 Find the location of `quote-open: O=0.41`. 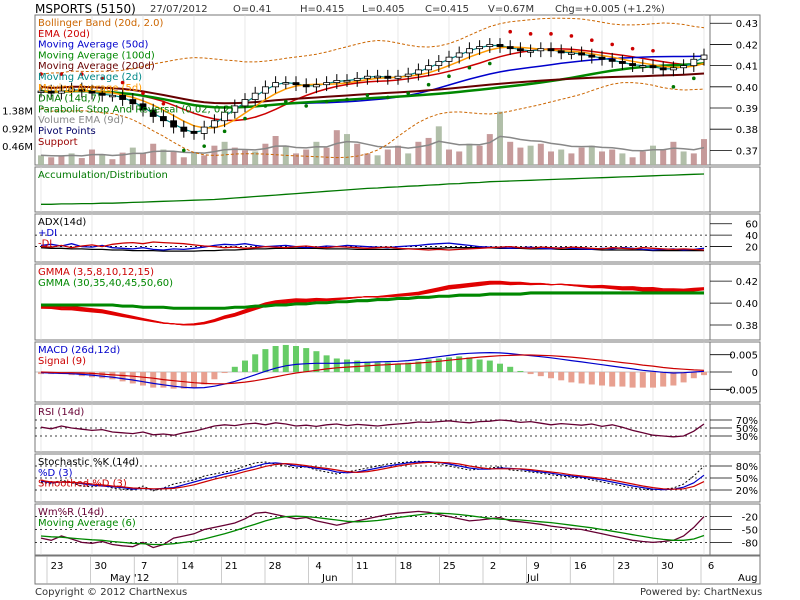

quote-open: O=0.41 is located at coordinates (252, 9).